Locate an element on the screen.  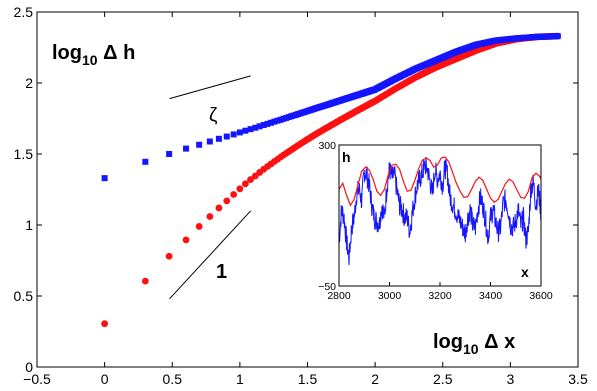
inset-x-tick-label: 3600 is located at coordinates (541, 296).